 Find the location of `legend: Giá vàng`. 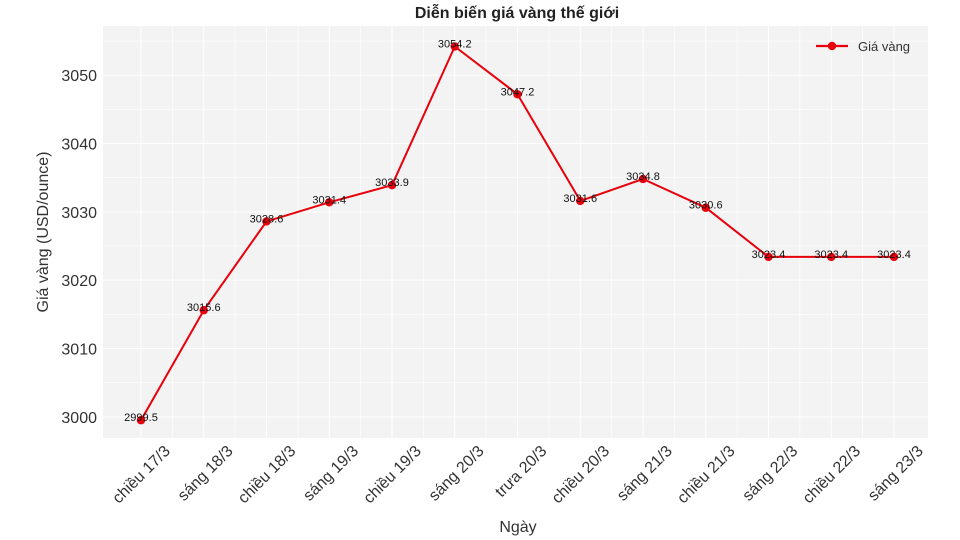

legend: Giá vàng is located at coordinates (863, 46).